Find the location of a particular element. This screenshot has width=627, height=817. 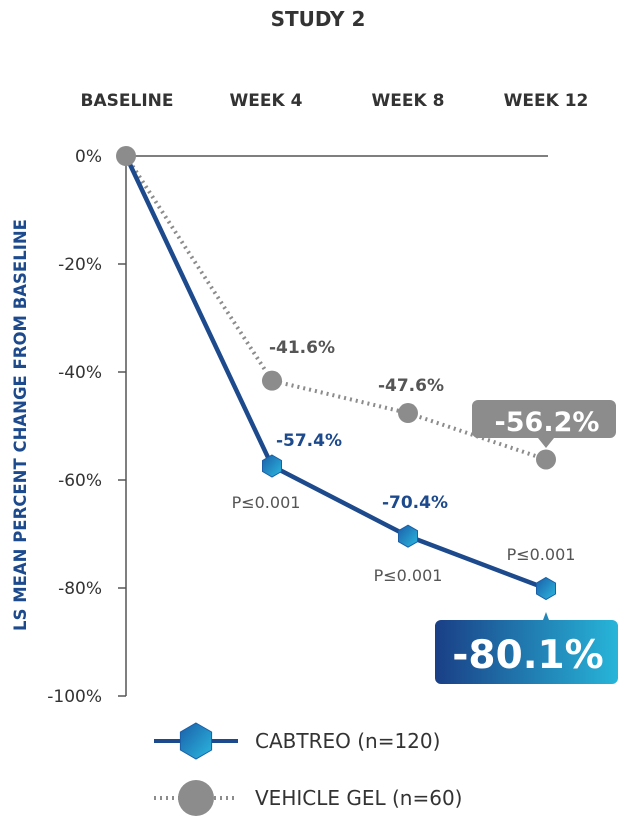

y-axis-label: LS MEAN PERCENT CHANGE FROM BASELINE is located at coordinates (20, 425).